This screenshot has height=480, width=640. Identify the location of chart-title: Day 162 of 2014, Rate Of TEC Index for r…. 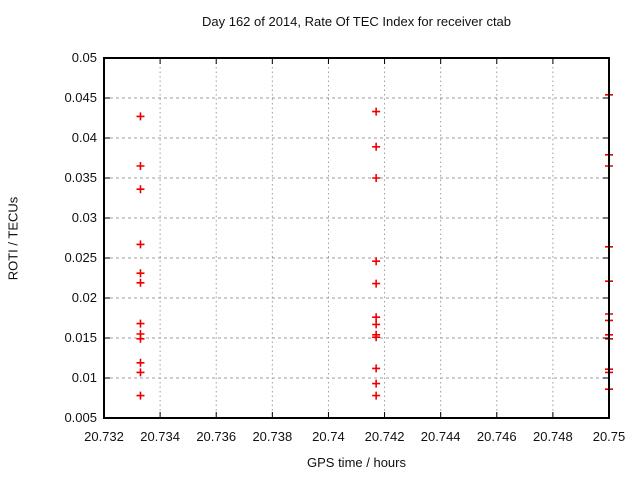
(356, 21).